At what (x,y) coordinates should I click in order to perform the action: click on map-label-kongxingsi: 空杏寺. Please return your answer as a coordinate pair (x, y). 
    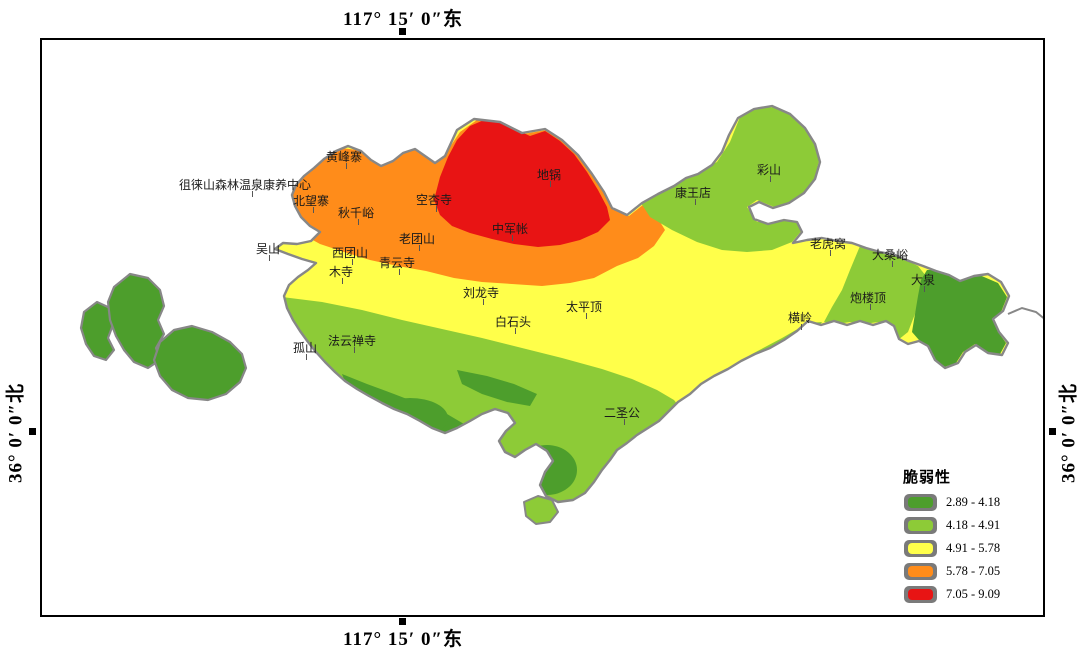
    Looking at the image, I should click on (434, 202).